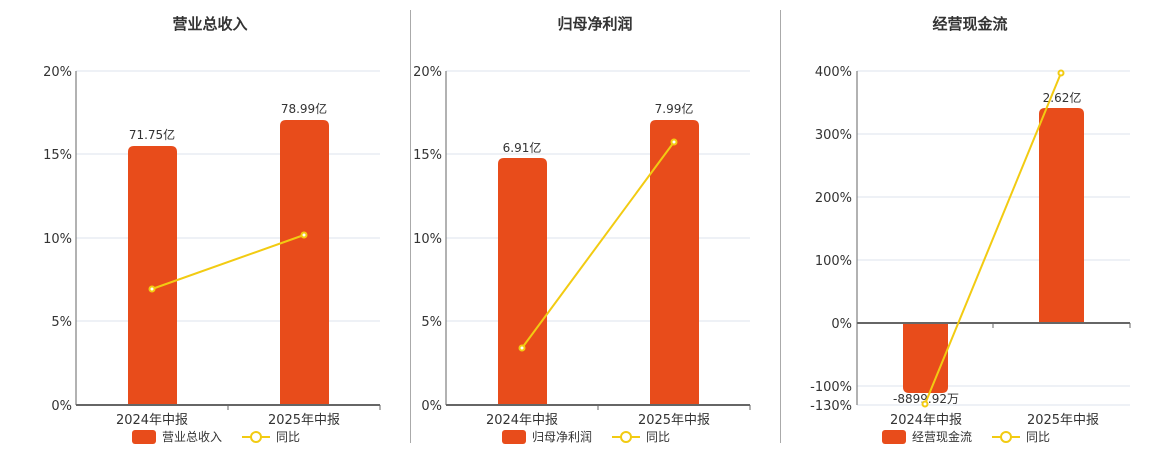 This screenshot has width=1160, height=450. I want to click on bar-value-labels: 71.75亿 78.99亿, so click(228, 121).